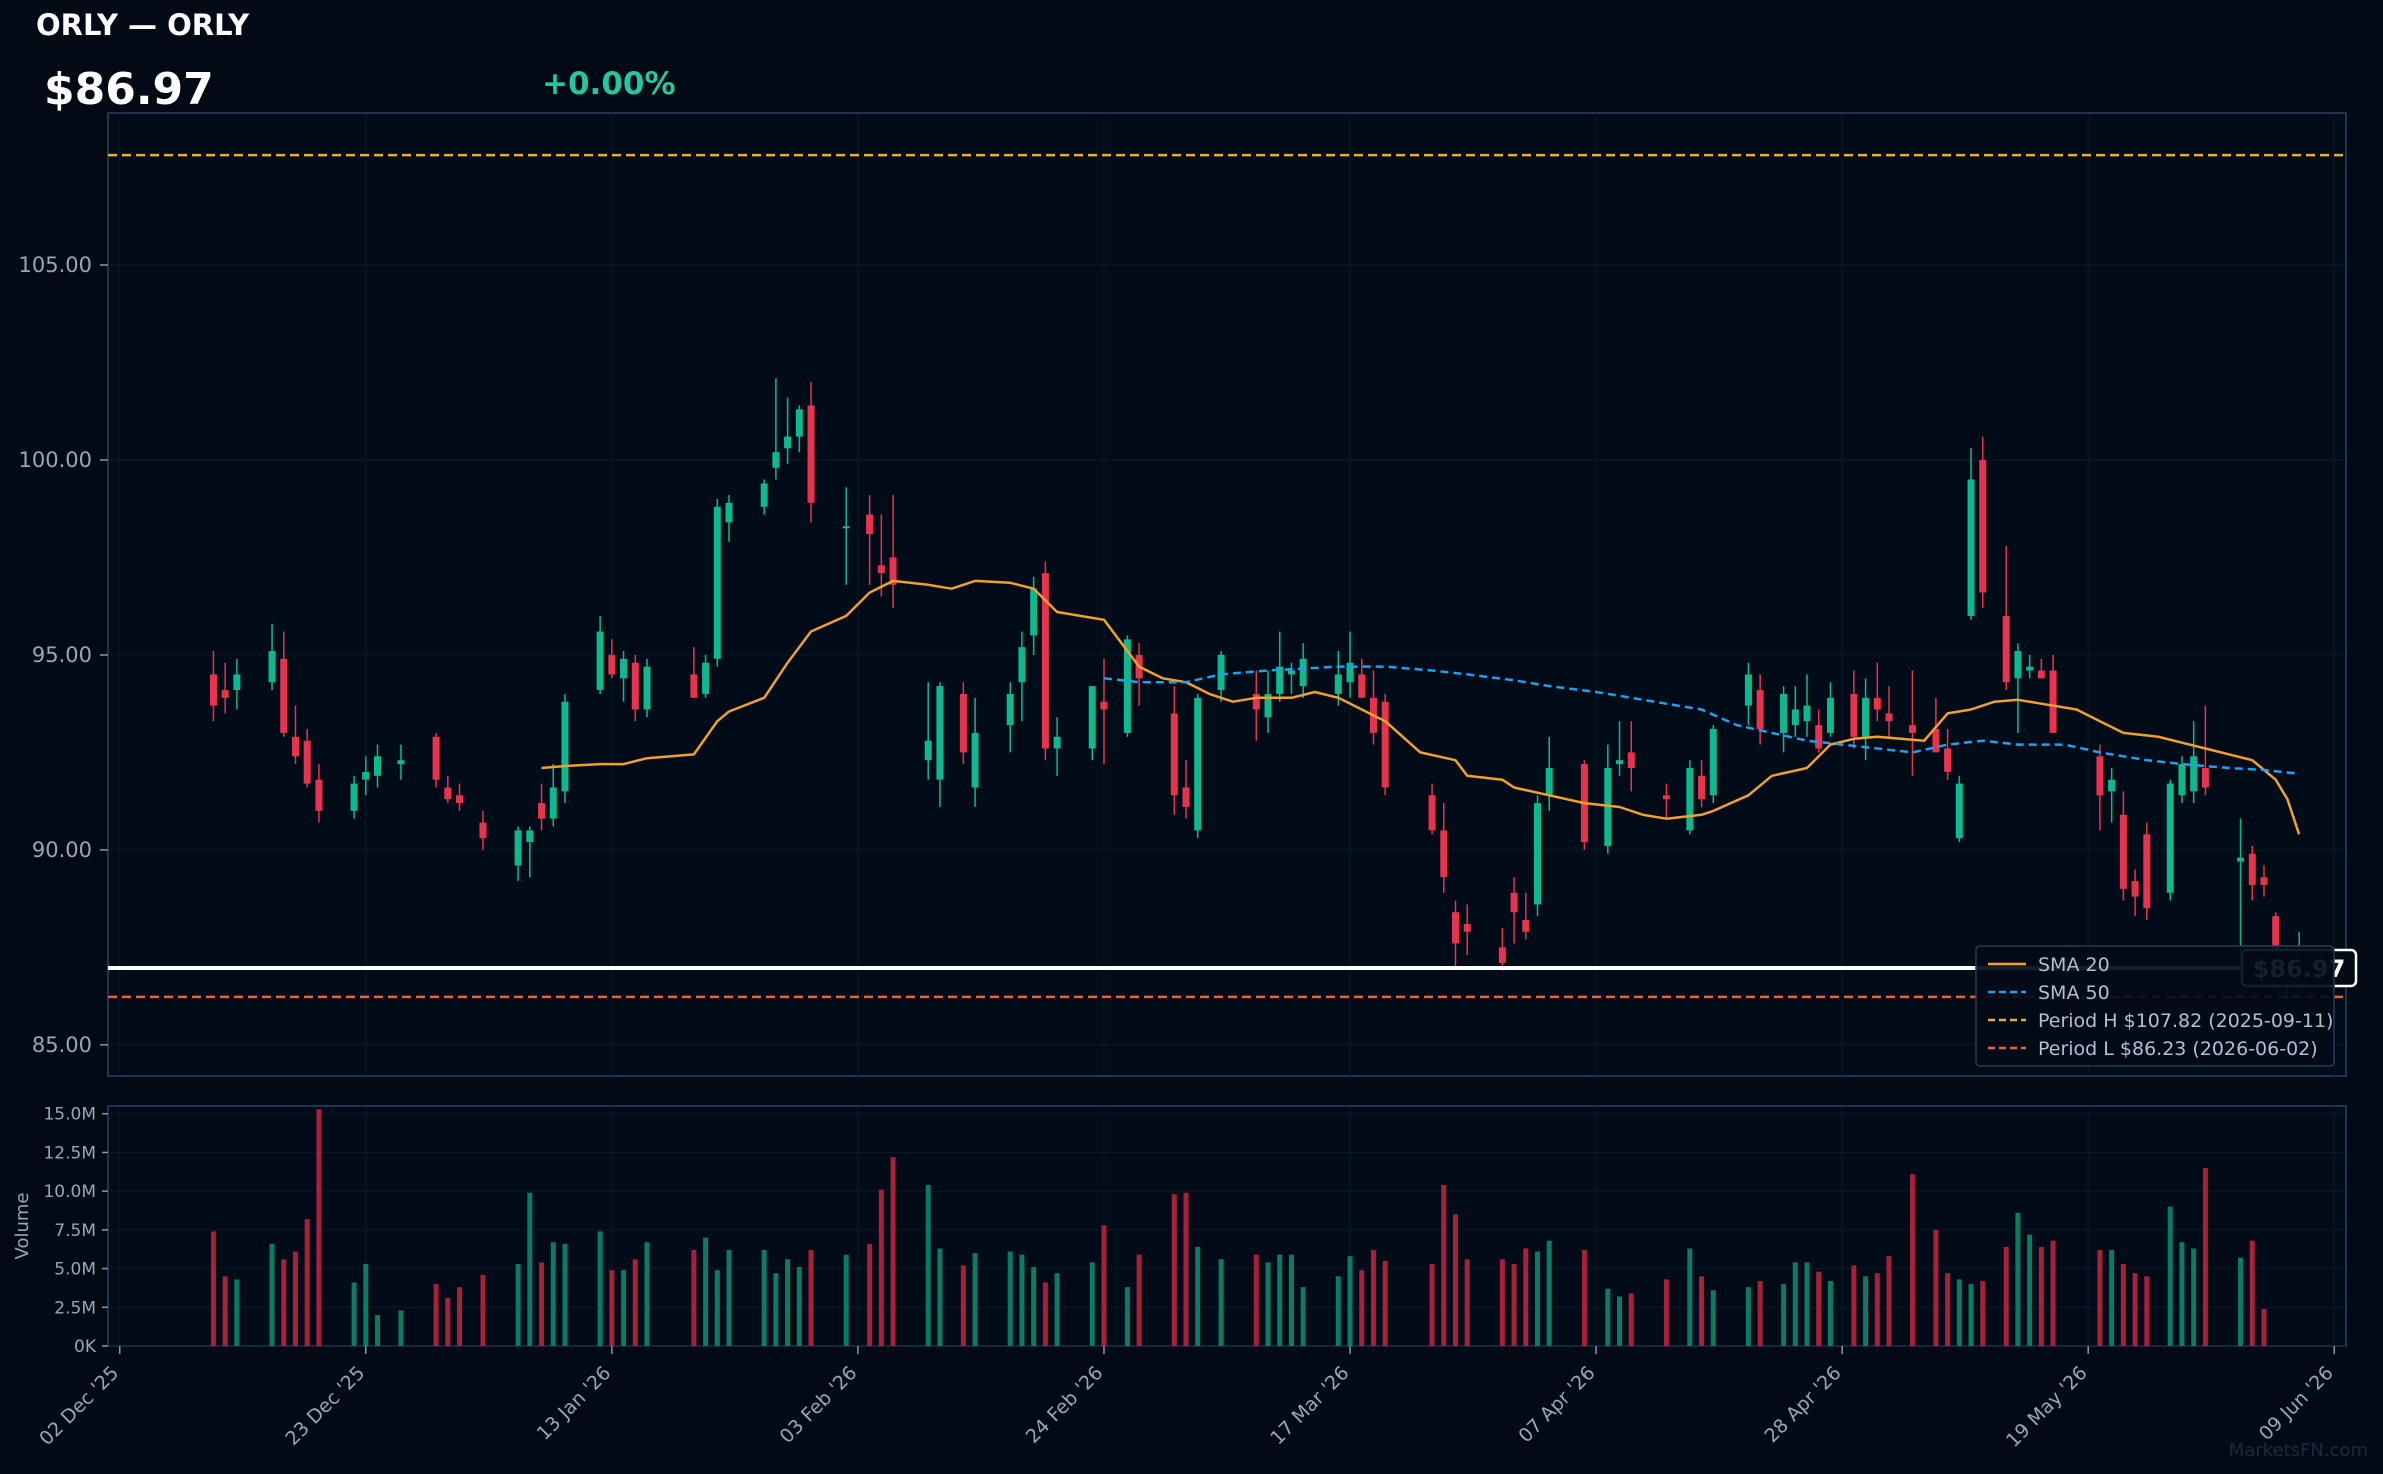 The width and height of the screenshot is (2383, 1474). I want to click on volume-y-tick-label: 15.0M, so click(69, 1115).